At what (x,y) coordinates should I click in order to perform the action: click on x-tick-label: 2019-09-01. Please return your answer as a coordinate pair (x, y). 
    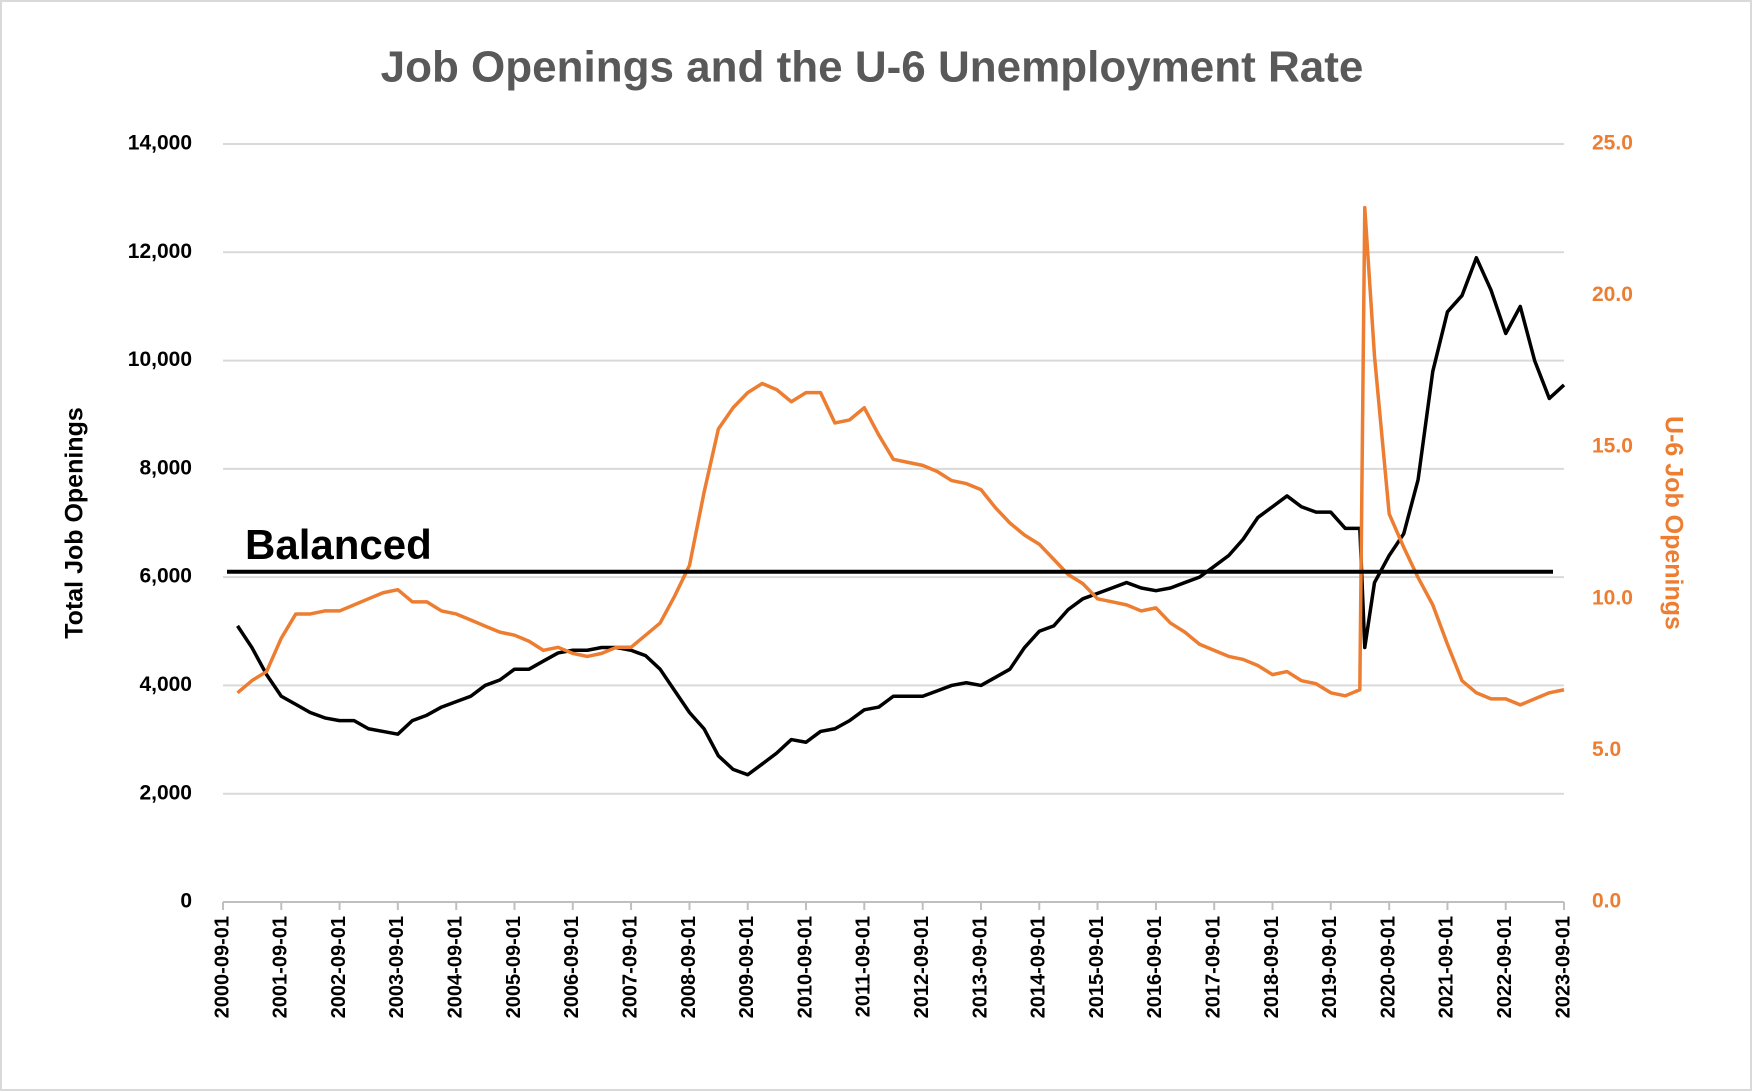
    Looking at the image, I should click on (1330, 967).